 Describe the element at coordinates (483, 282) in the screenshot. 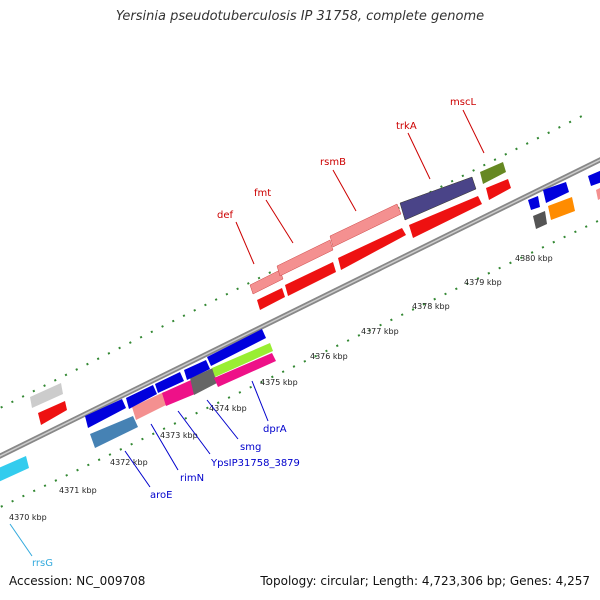

I see `tick-label: 4379 kbp` at that location.